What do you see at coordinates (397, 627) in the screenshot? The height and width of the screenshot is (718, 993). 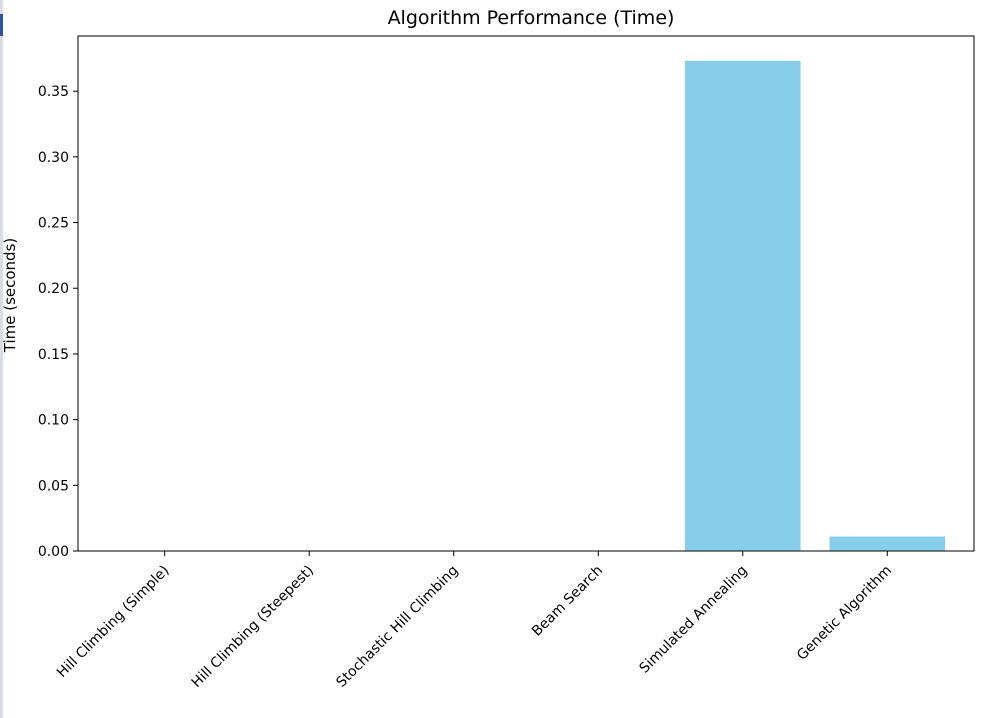 I see `x-tick-label: Stochastic Hill Climbing` at bounding box center [397, 627].